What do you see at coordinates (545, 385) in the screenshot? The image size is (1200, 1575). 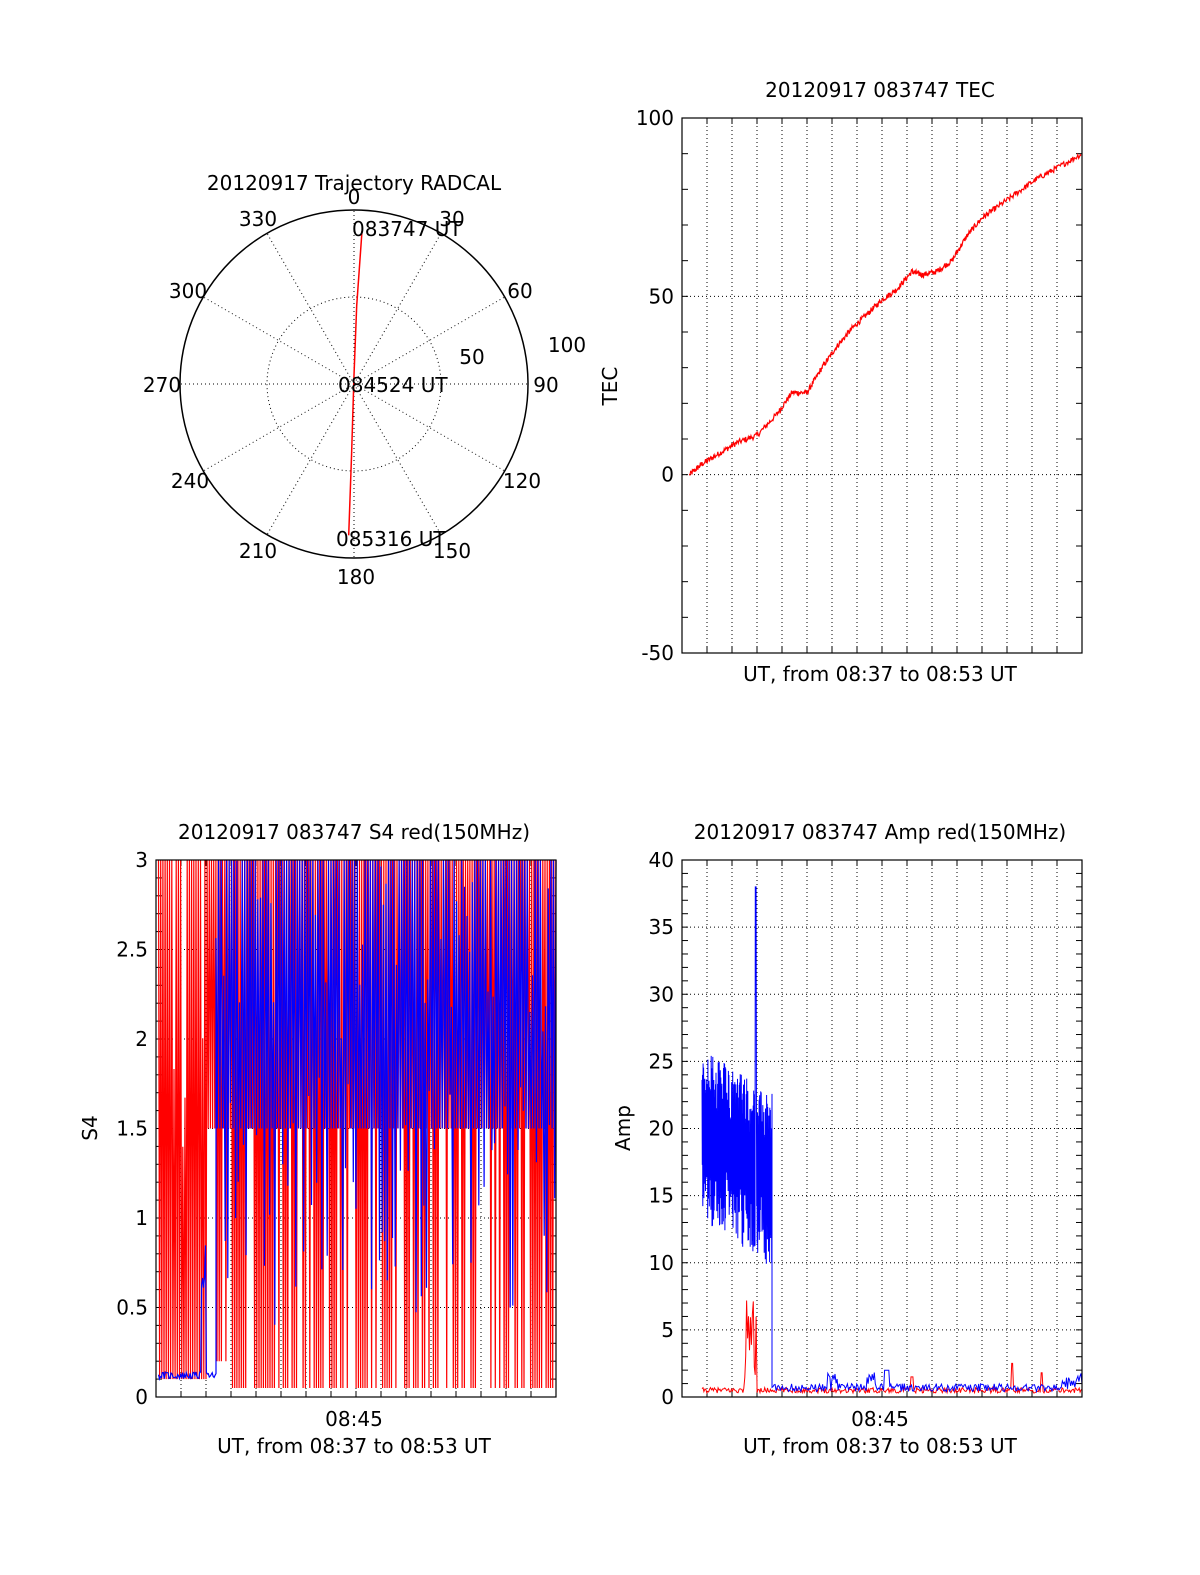 I see `polar-angle-label: 90` at bounding box center [545, 385].